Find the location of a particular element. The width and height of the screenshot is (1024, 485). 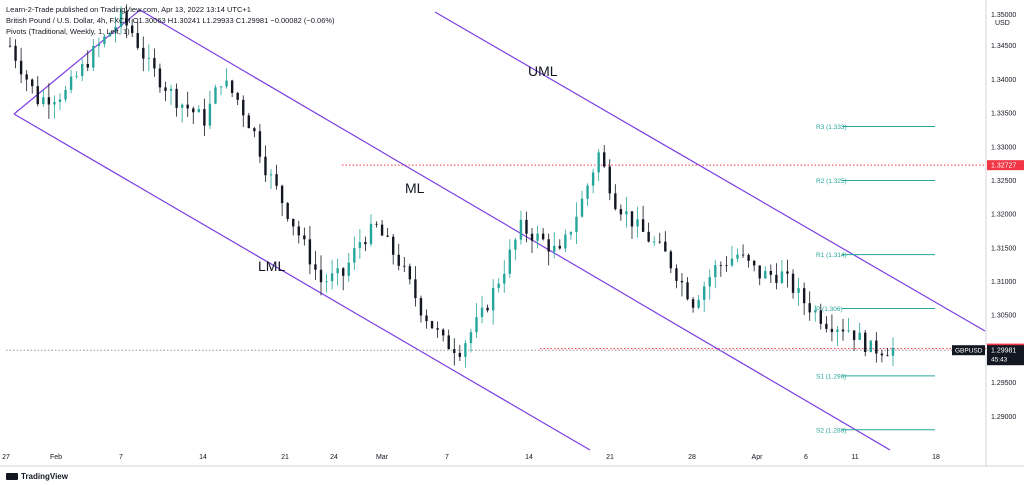

channel-label: ML is located at coordinates (415, 188).